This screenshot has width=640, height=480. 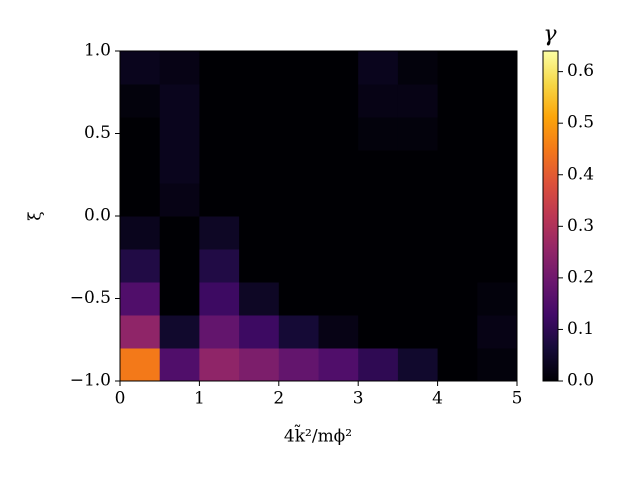 What do you see at coordinates (580, 174) in the screenshot?
I see `colorbar-tick-label: 0.4` at bounding box center [580, 174].